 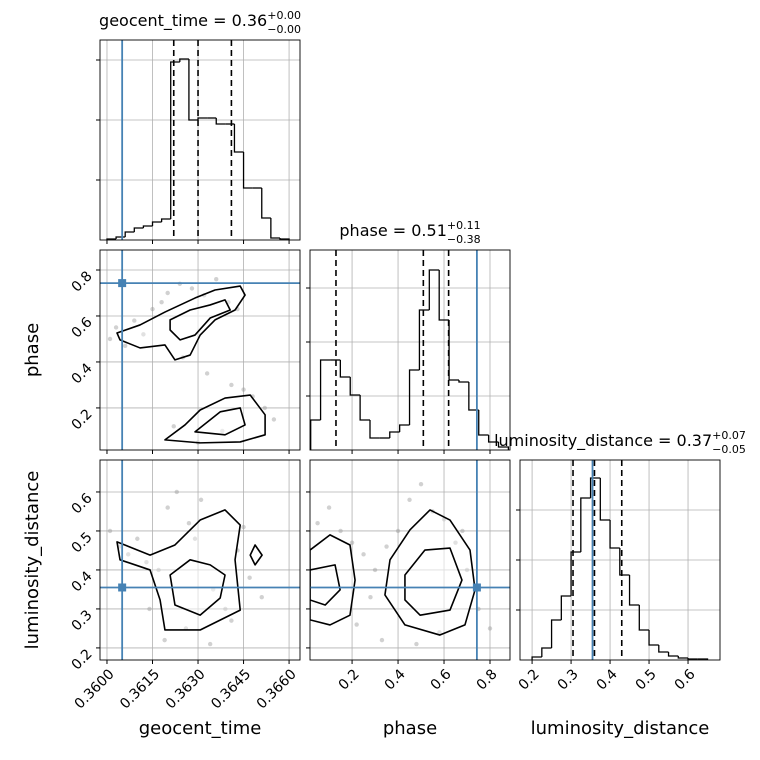 What do you see at coordinates (729, 435) in the screenshot?
I see `title-upper-error: +0.07` at bounding box center [729, 435].